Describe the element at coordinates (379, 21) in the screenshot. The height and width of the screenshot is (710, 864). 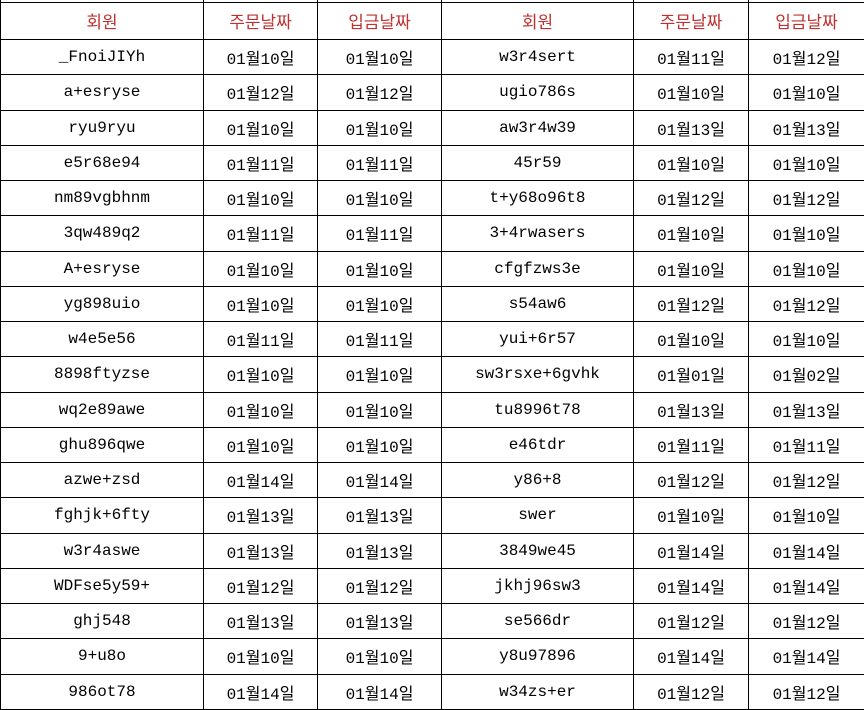
I see `column-header-payment-date-left: 입금날짜` at that location.